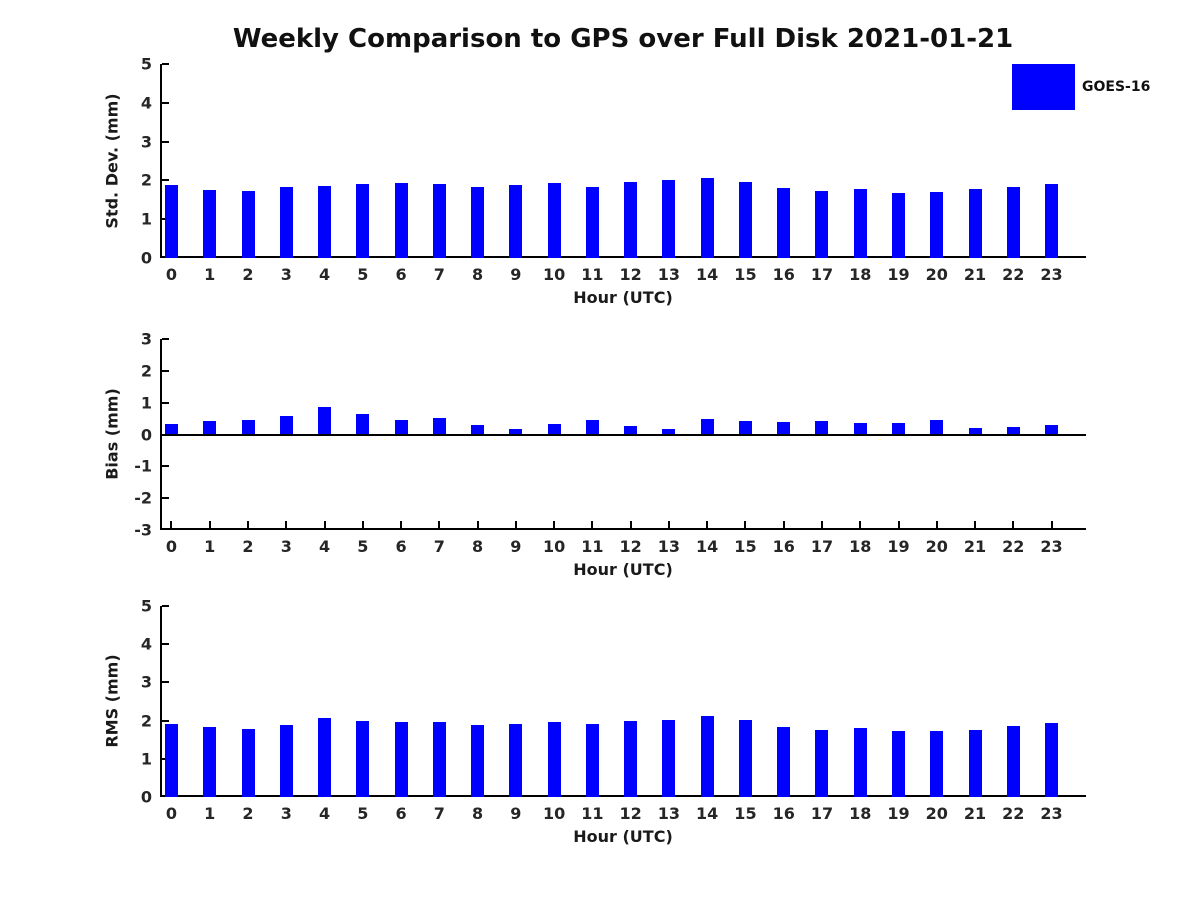  I want to click on legend-swatch-goes16, so click(1043, 87).